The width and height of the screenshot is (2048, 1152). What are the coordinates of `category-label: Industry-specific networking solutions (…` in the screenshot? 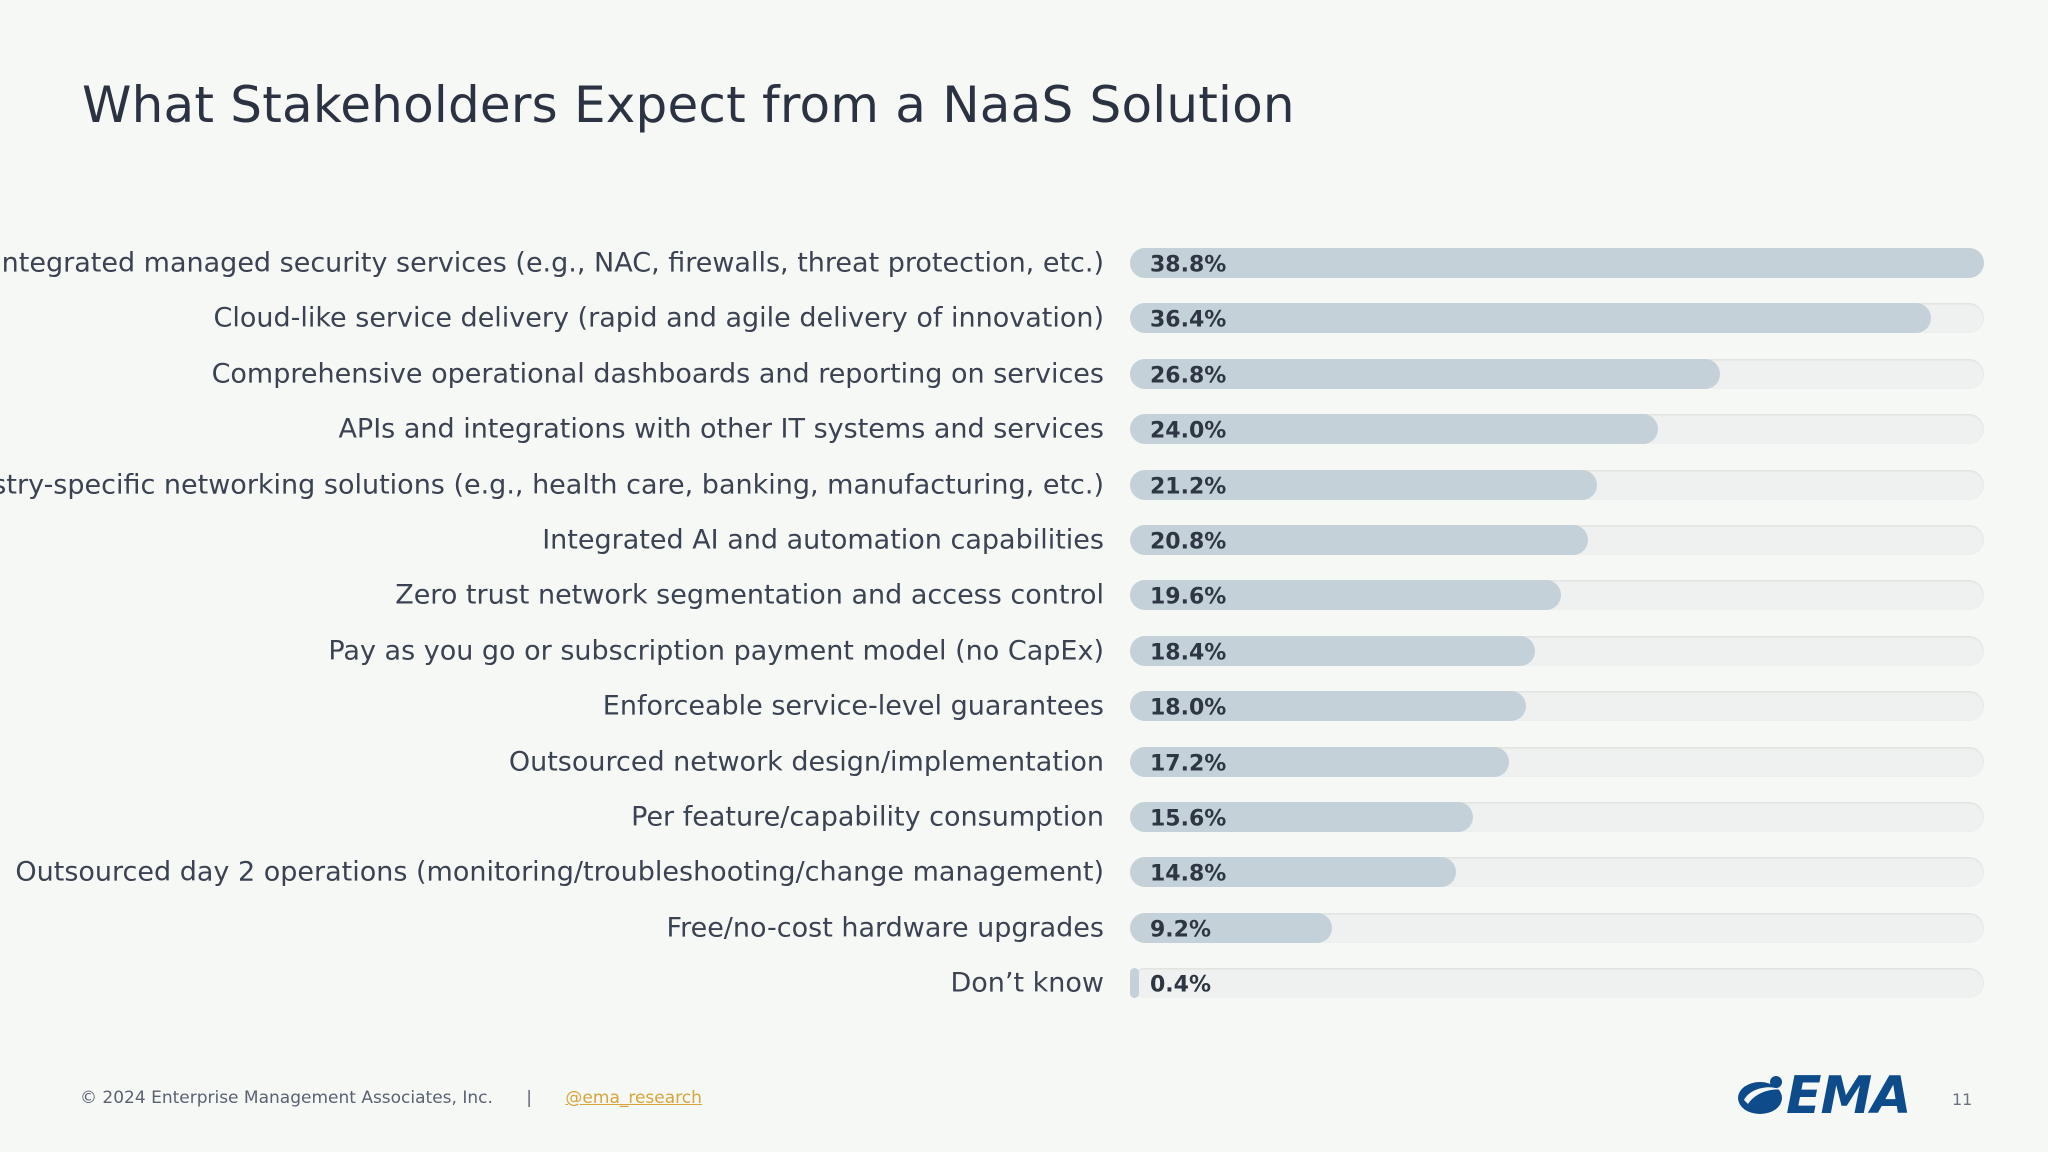 It's located at (552, 485).